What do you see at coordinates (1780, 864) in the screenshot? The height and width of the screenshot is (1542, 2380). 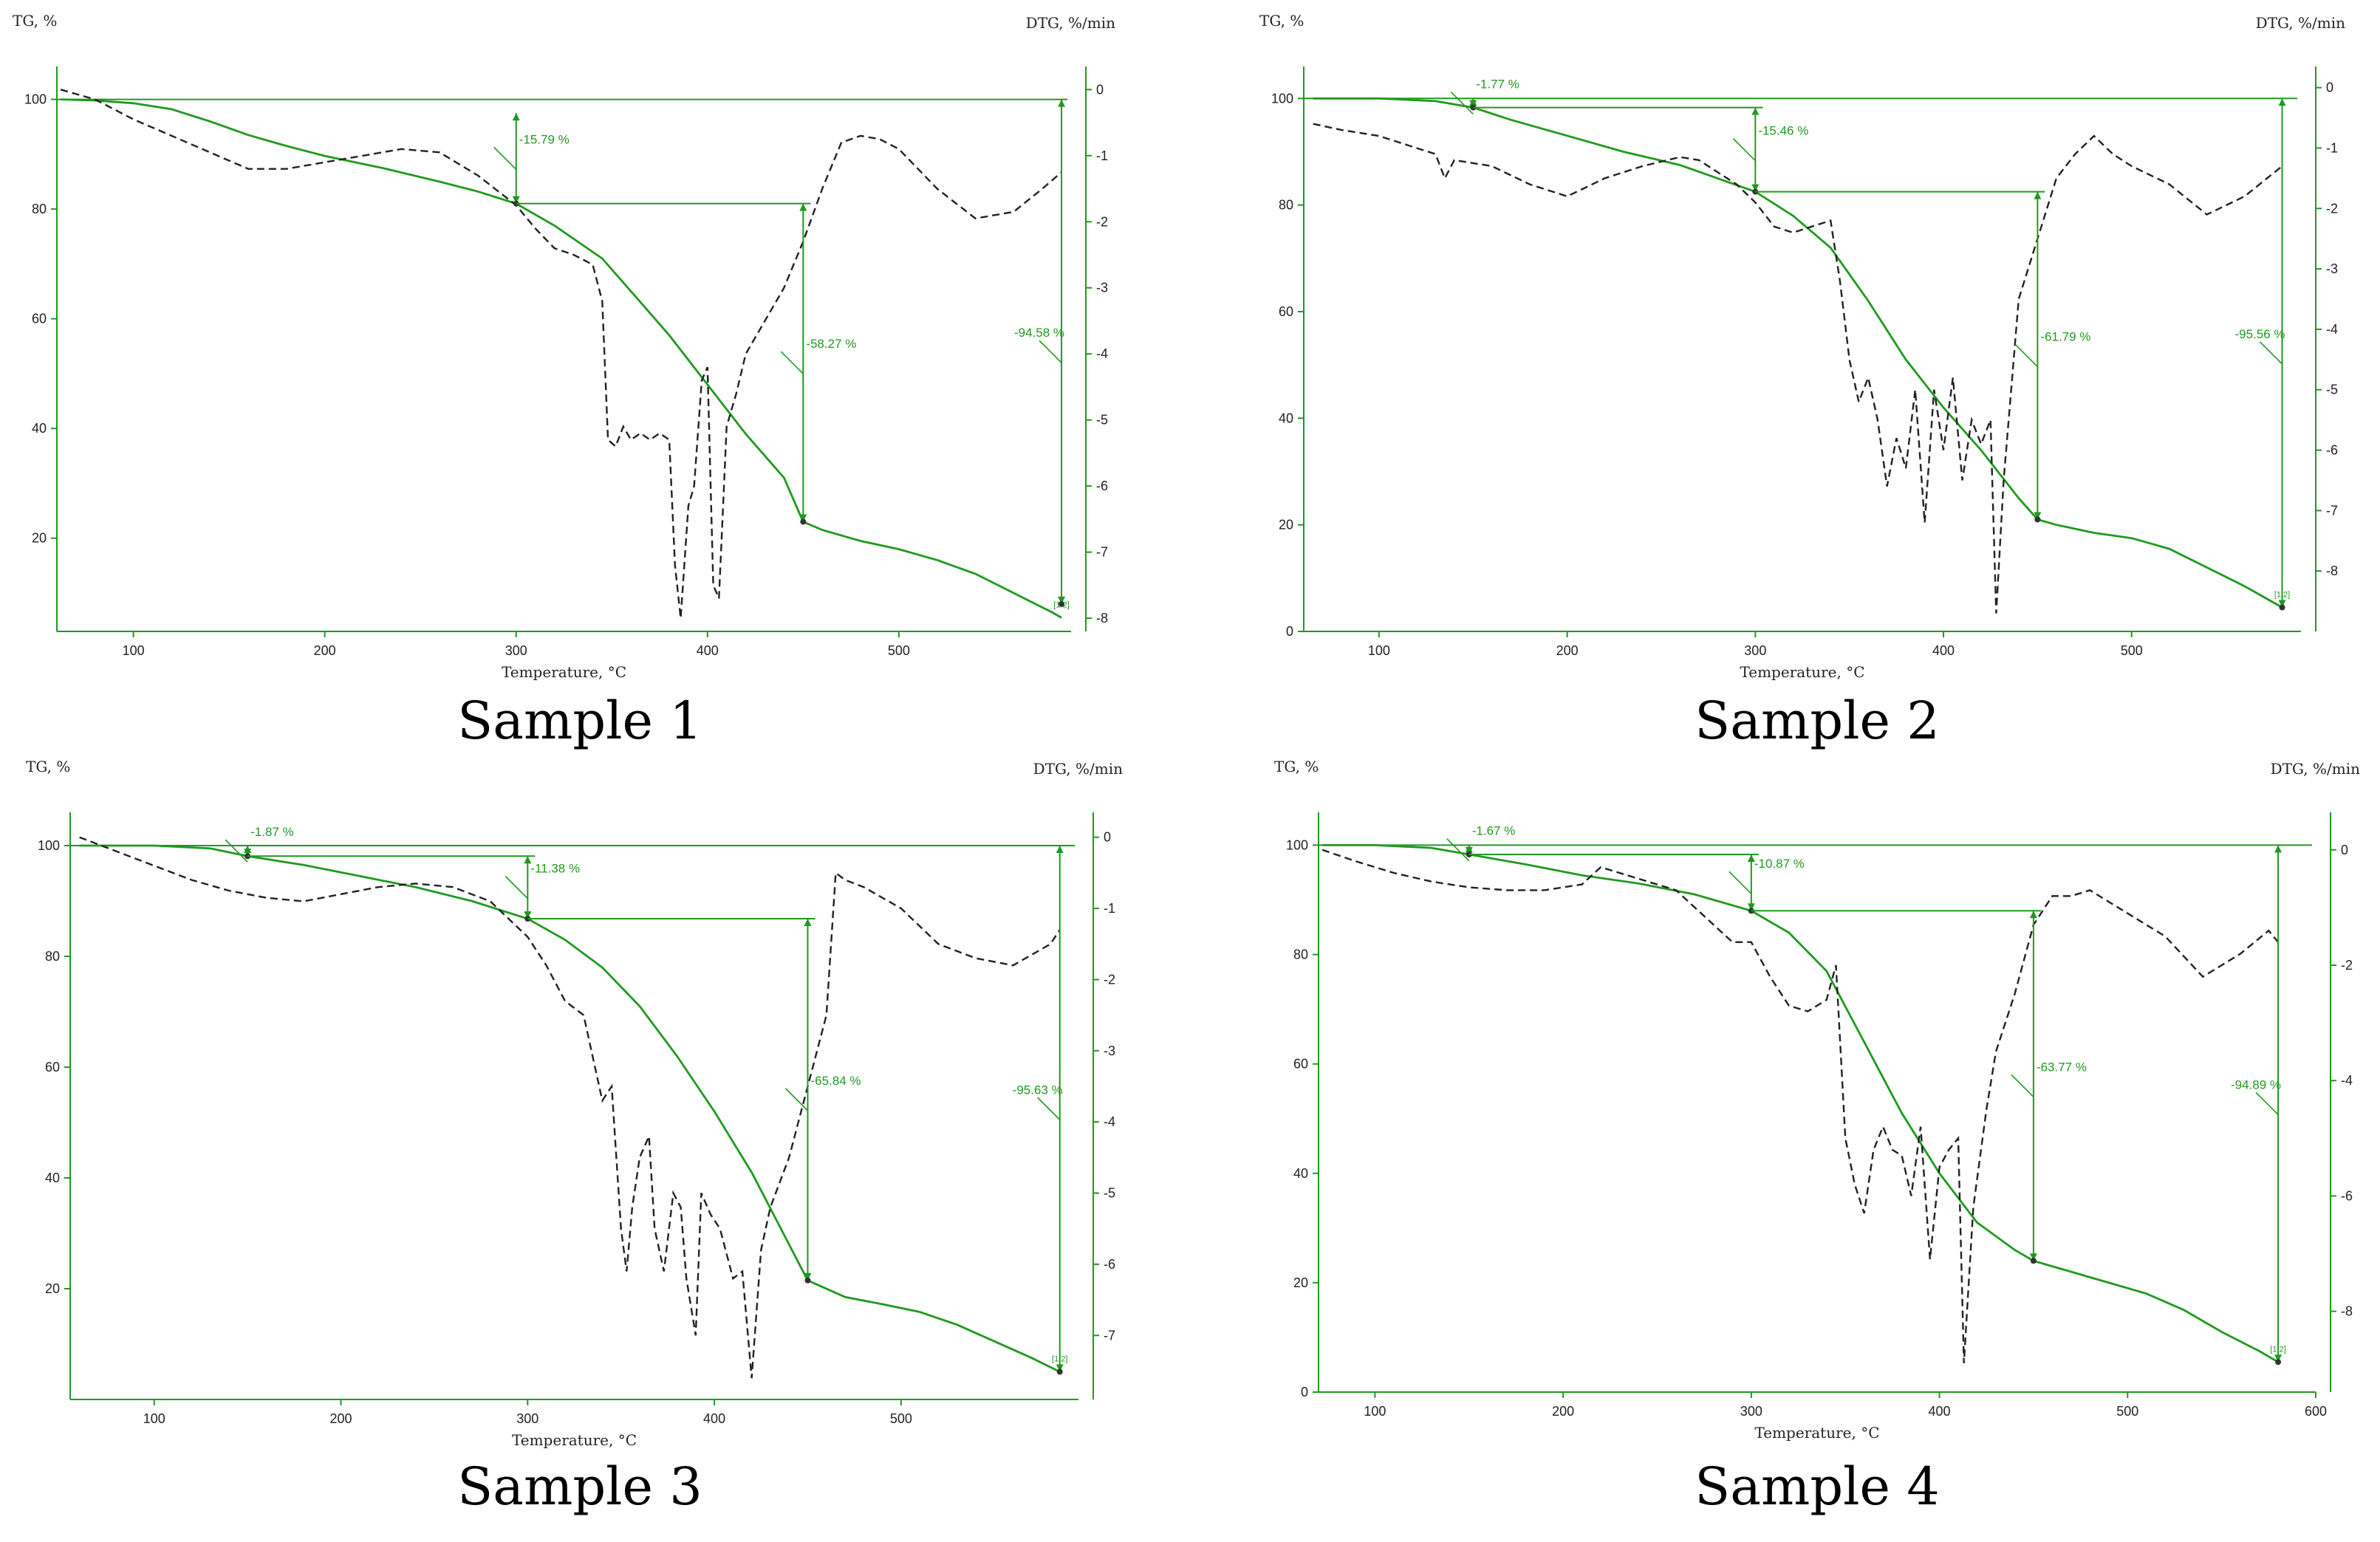 I see `mass-loss-label: -10.87 %` at bounding box center [1780, 864].